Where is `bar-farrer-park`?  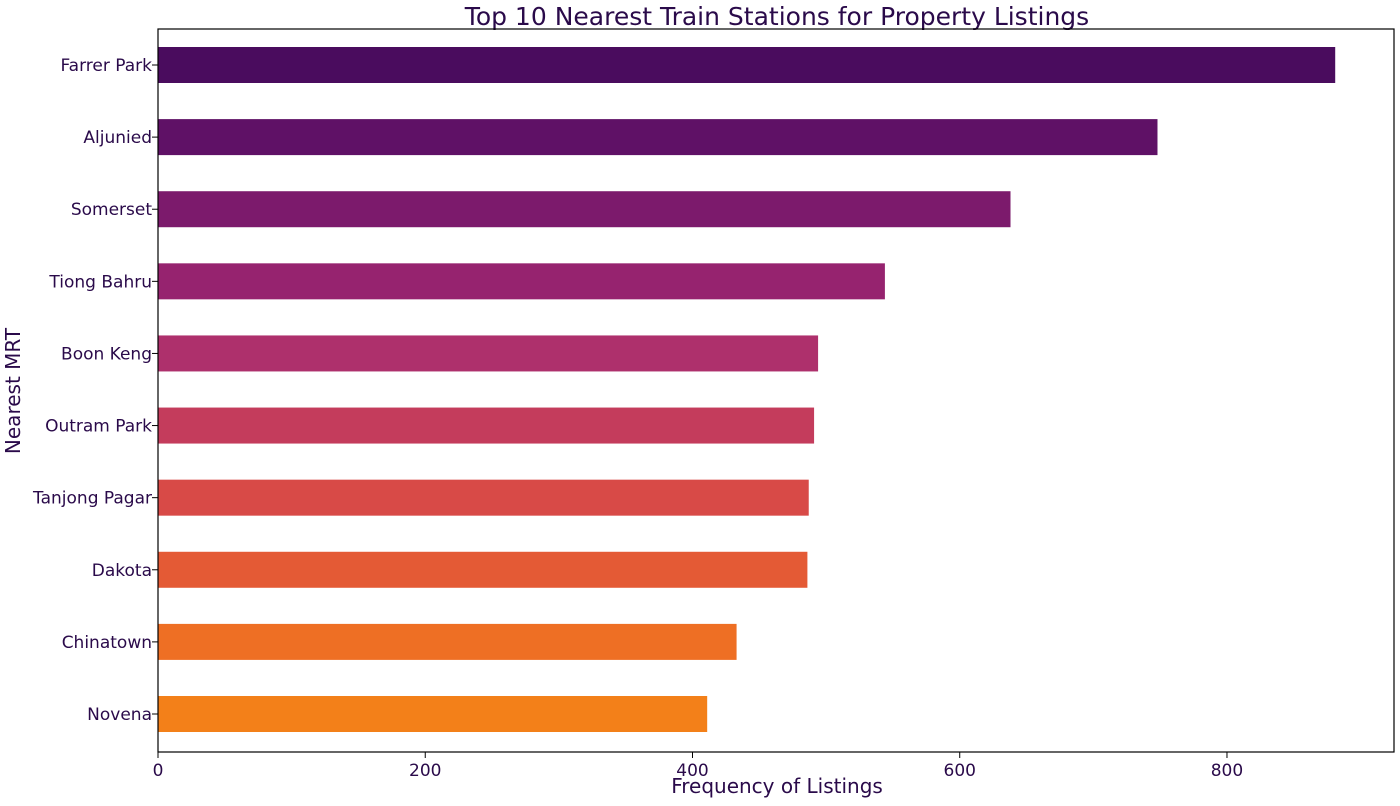
bar-farrer-park is located at coordinates (747, 65).